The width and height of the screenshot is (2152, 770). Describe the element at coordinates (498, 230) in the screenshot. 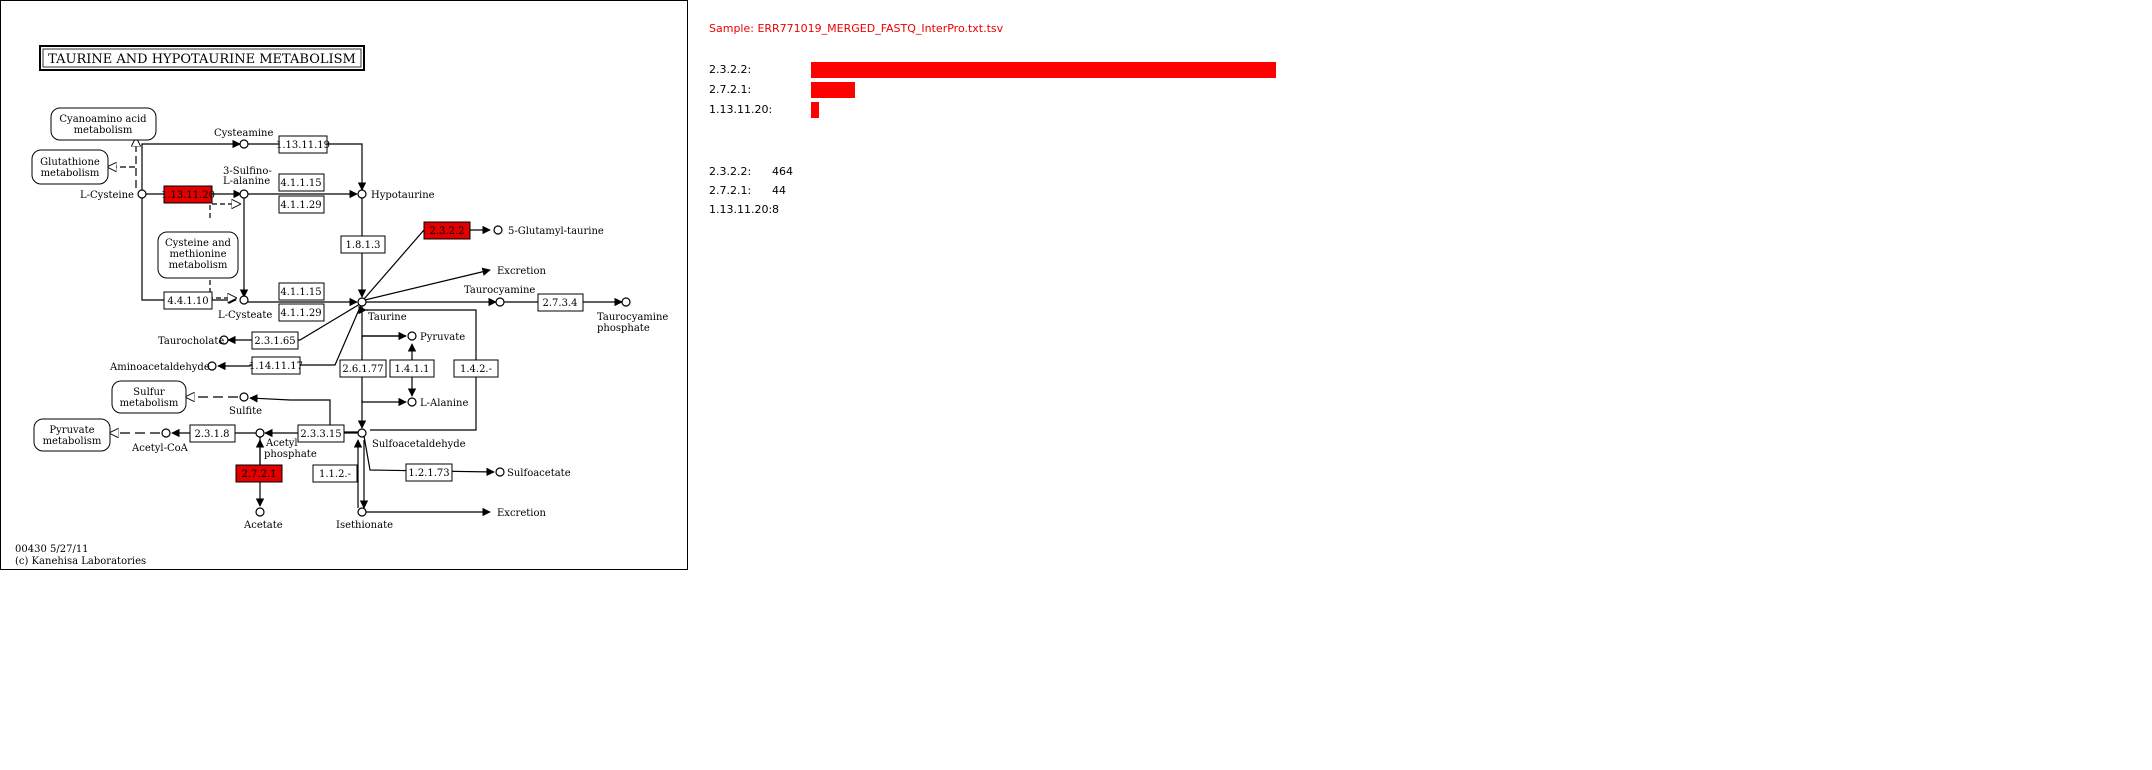

I see `node-glutamyl-taurine` at that location.